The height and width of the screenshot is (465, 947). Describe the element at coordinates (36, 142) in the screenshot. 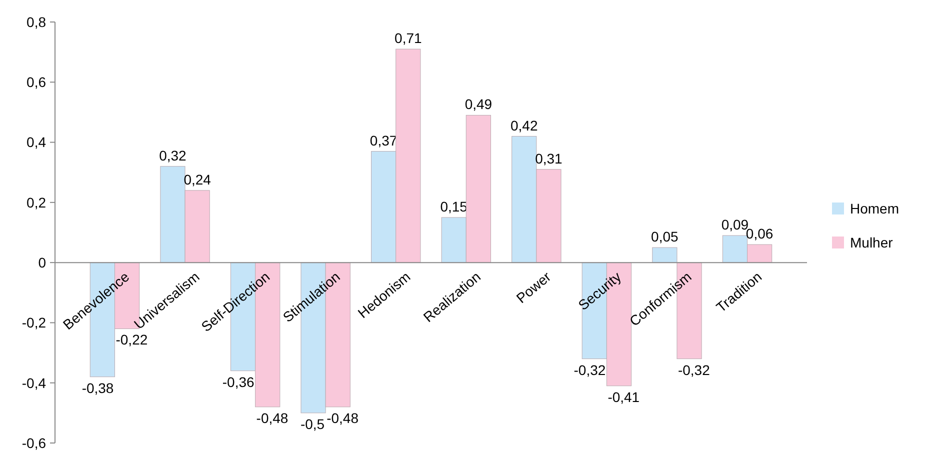

I see `y-tick-label: 0,4` at that location.